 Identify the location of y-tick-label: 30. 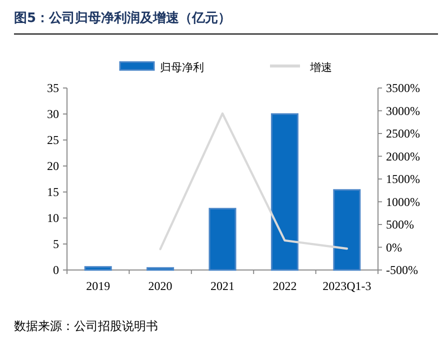
(53, 114).